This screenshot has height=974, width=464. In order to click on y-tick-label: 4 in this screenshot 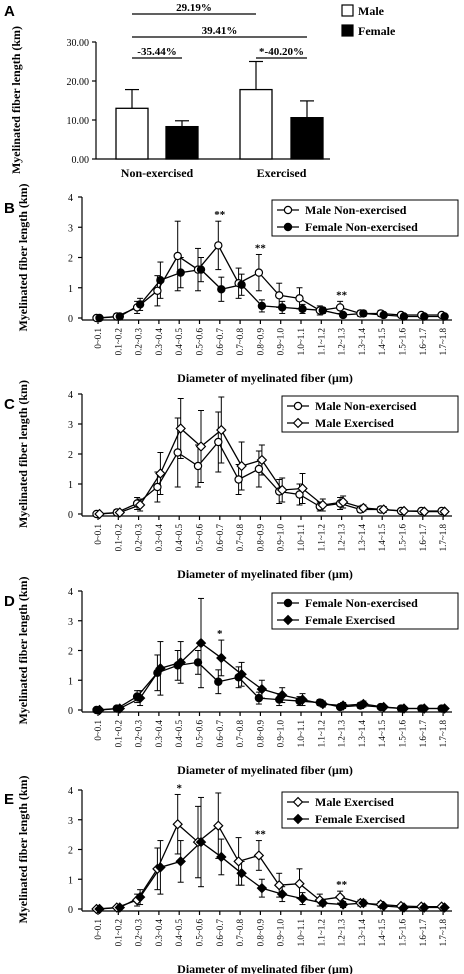, I will do `click(70, 198)`.